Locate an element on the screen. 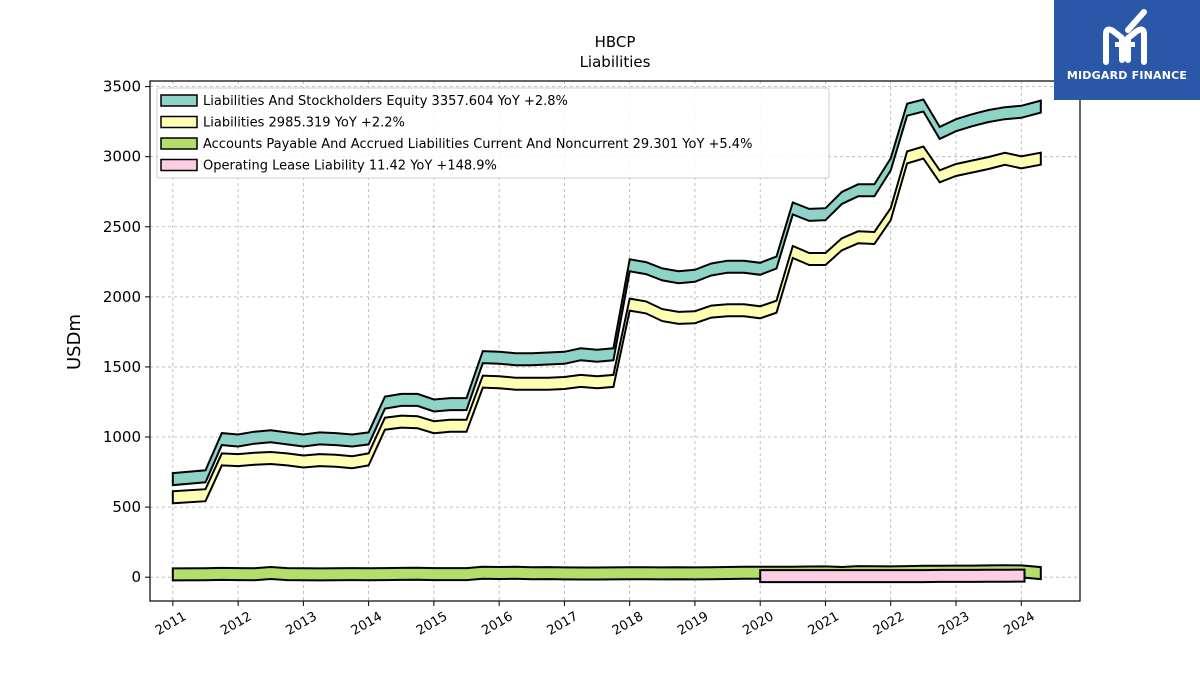 Image resolution: width=1200 pixels, height=675 pixels. chart-subtitle: Liabilities is located at coordinates (615, 62).